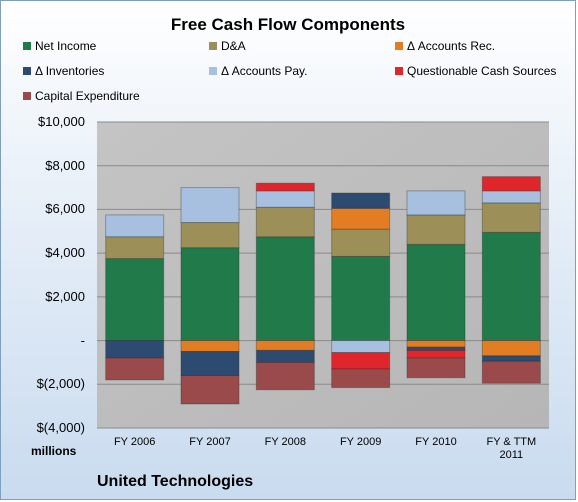 This screenshot has width=578, height=502. What do you see at coordinates (285, 187) in the screenshot?
I see `bar-segment-questionable-cash-sources-fy-2008` at bounding box center [285, 187].